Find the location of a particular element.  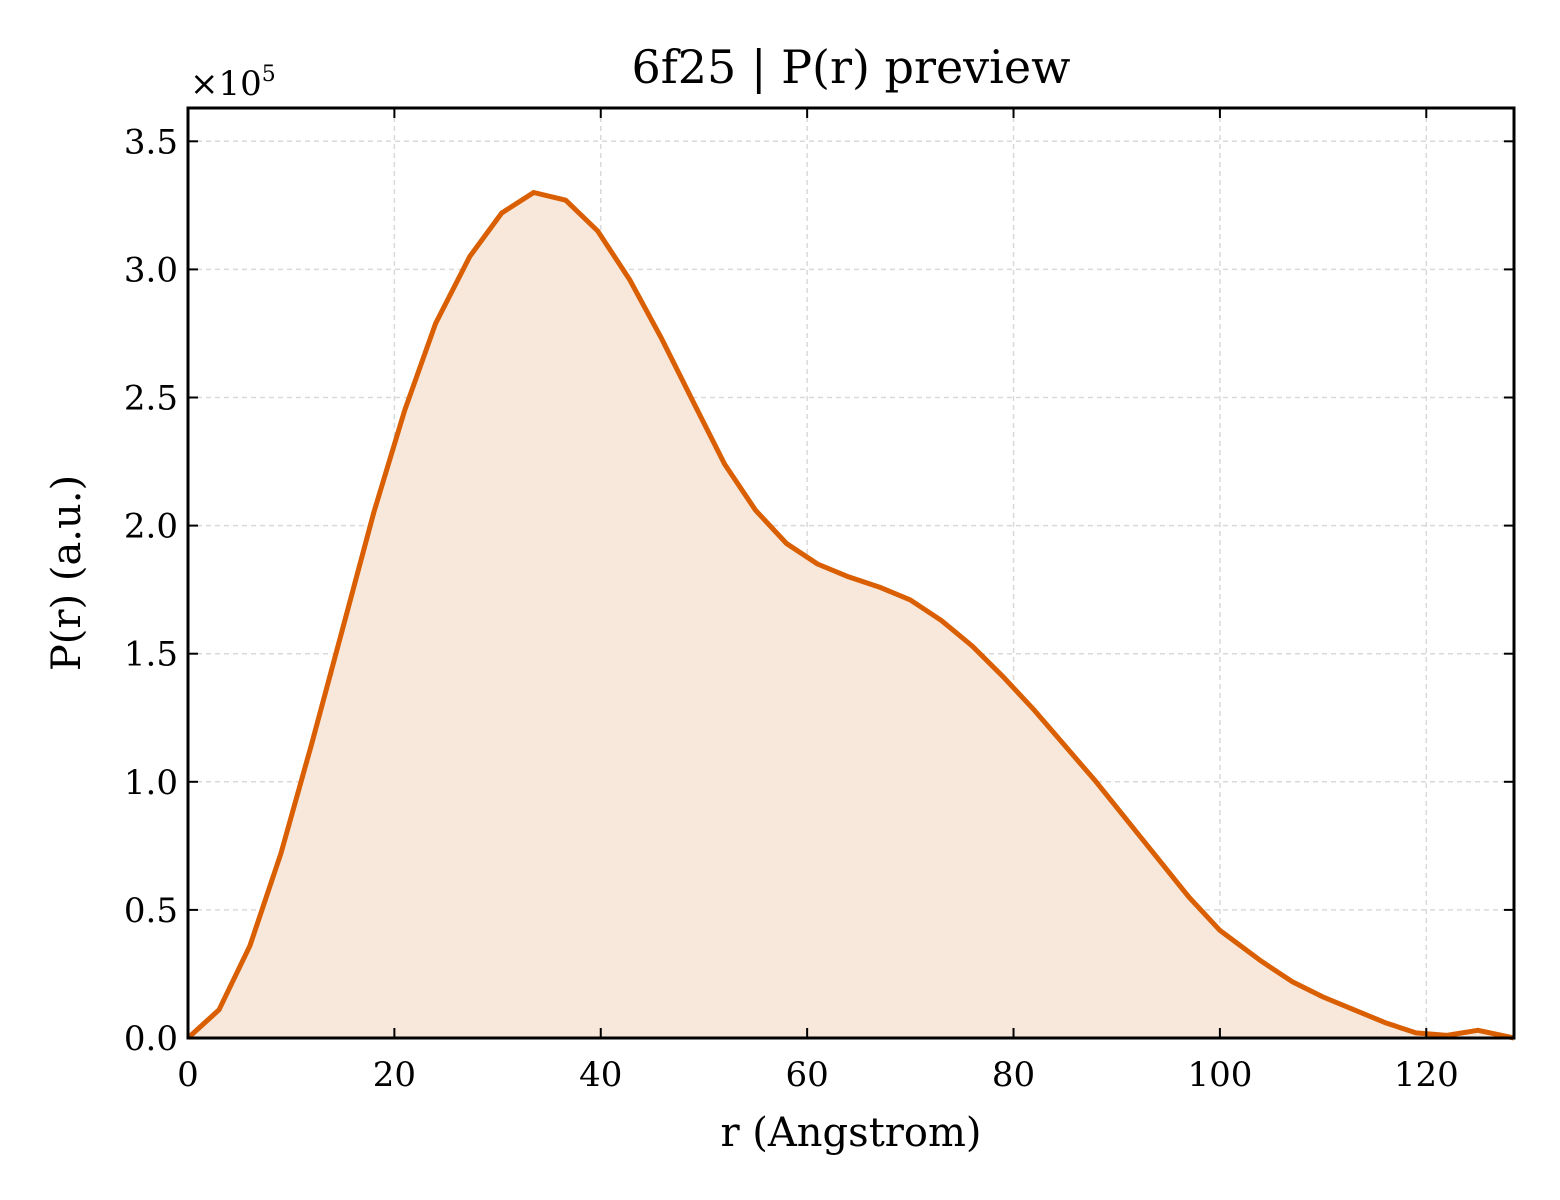

x-tick-label: 120 is located at coordinates (1426, 1075).